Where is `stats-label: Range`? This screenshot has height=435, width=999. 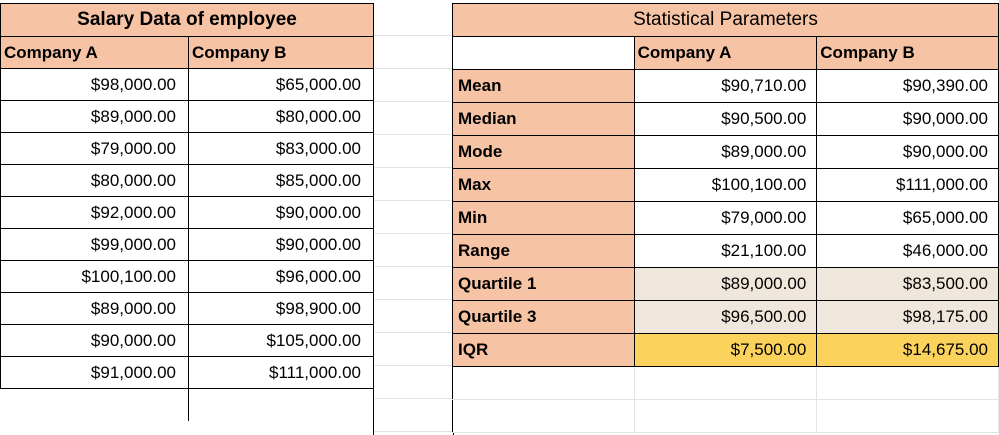 stats-label: Range is located at coordinates (543, 251).